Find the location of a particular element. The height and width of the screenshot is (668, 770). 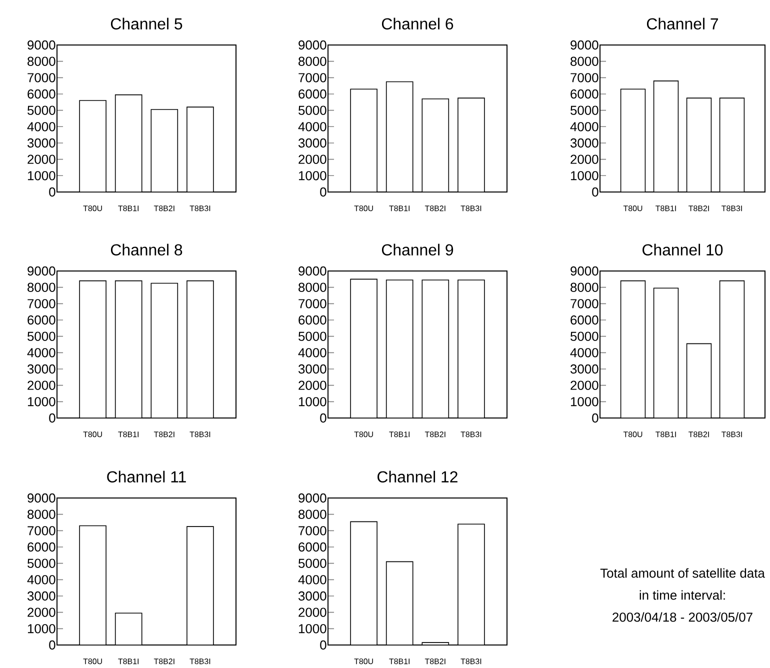

chart-title: Channel 9 is located at coordinates (418, 250).